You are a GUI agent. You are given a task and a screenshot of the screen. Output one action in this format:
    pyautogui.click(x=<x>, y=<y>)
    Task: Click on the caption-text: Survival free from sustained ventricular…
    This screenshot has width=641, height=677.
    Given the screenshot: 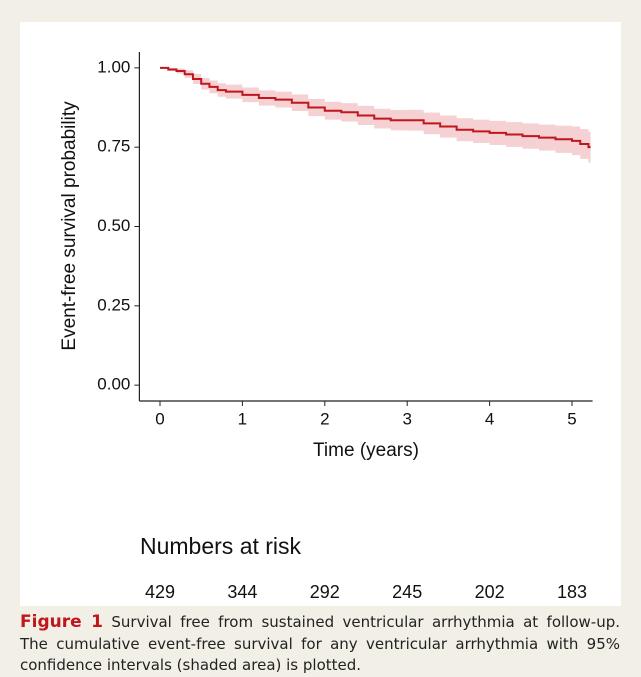 What is the action you would take?
    pyautogui.click(x=320, y=643)
    